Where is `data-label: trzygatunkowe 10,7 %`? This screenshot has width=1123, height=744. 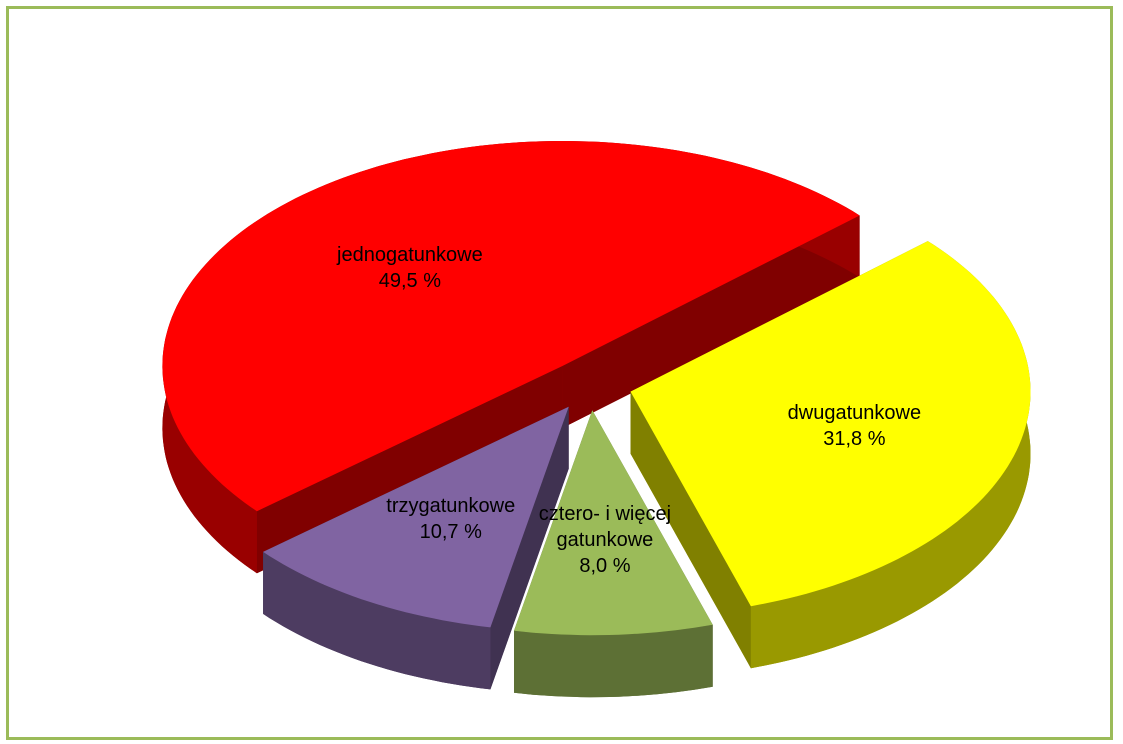
data-label: trzygatunkowe 10,7 % is located at coordinates (451, 519).